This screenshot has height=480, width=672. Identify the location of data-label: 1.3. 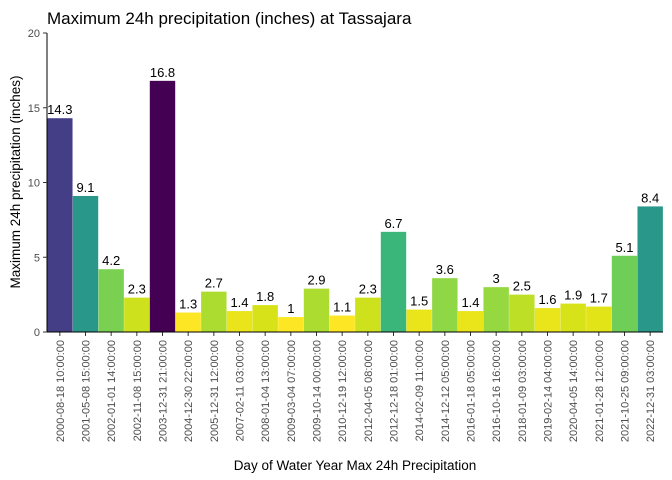
(188, 304).